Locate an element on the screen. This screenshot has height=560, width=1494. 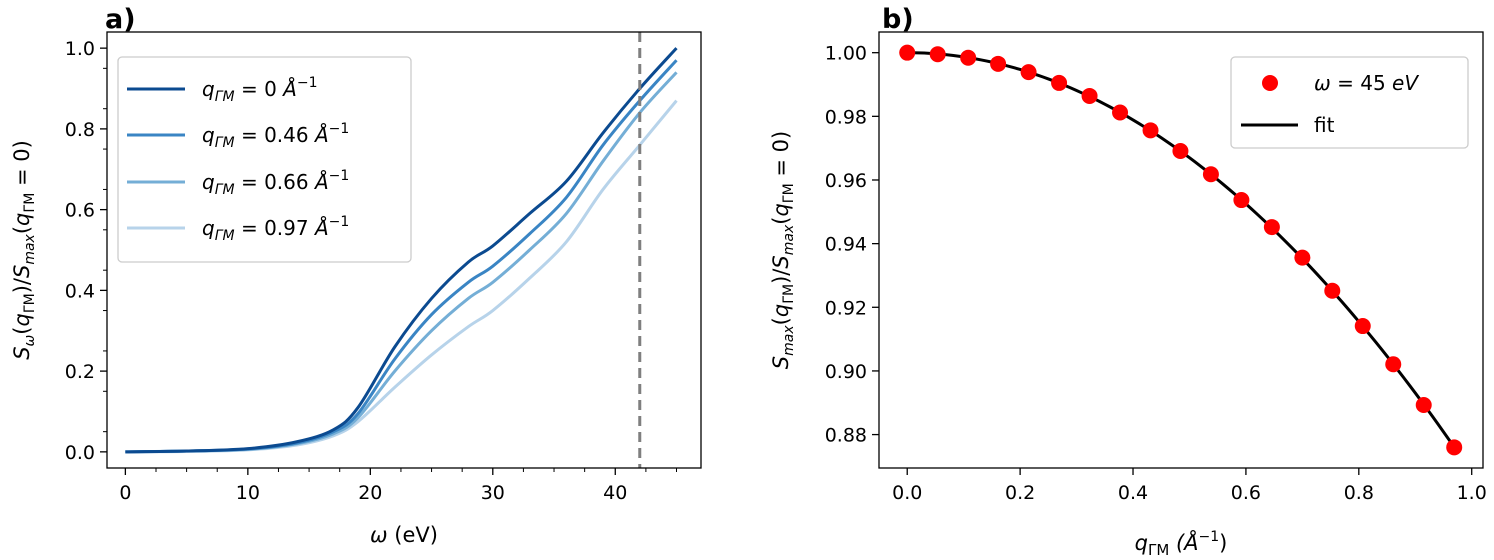
panel-b-y-tick-label: 0.98 is located at coordinates (846, 117).